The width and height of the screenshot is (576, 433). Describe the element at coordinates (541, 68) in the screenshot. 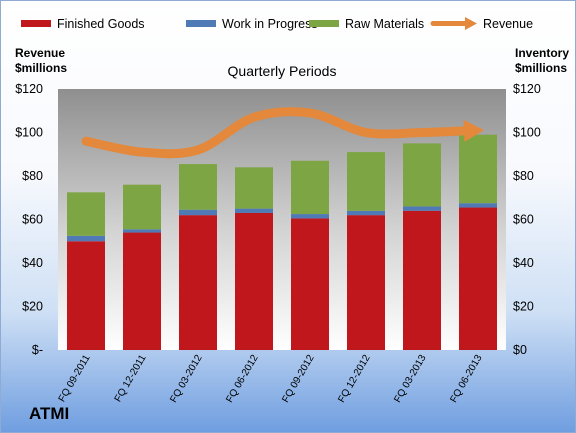

I see `right-axis-title-line2: $millions` at that location.